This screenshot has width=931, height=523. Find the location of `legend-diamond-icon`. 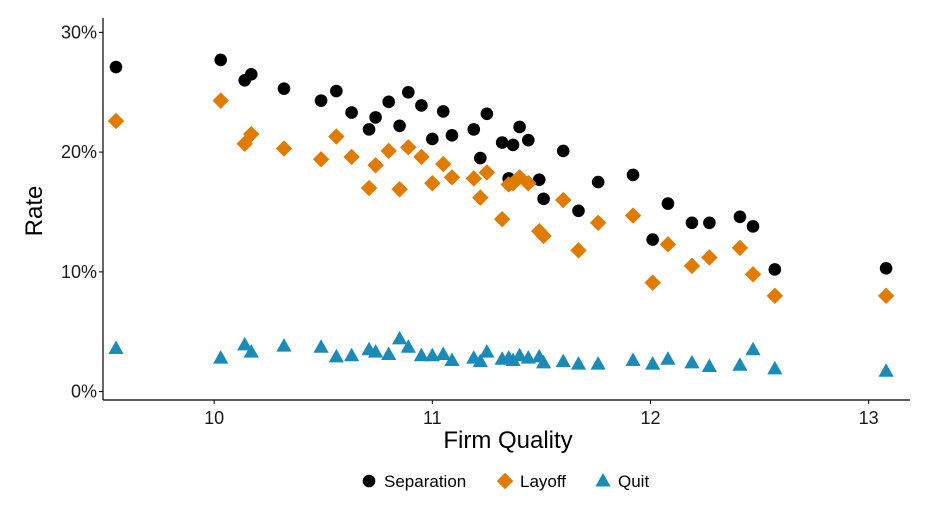

legend-diamond-icon is located at coordinates (505, 481).